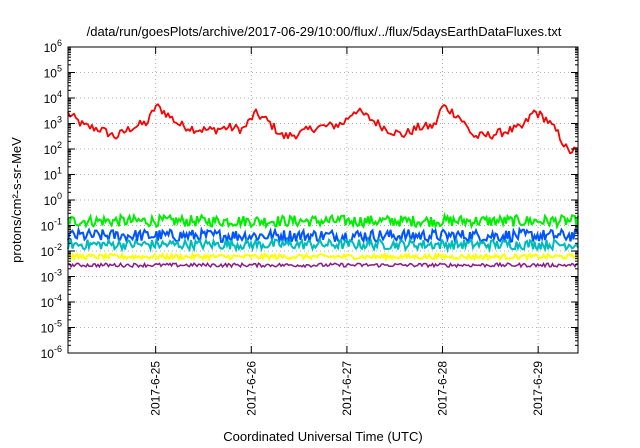 The image size is (640, 448). I want to click on x-tick-label: 2017-6-27, so click(347, 388).